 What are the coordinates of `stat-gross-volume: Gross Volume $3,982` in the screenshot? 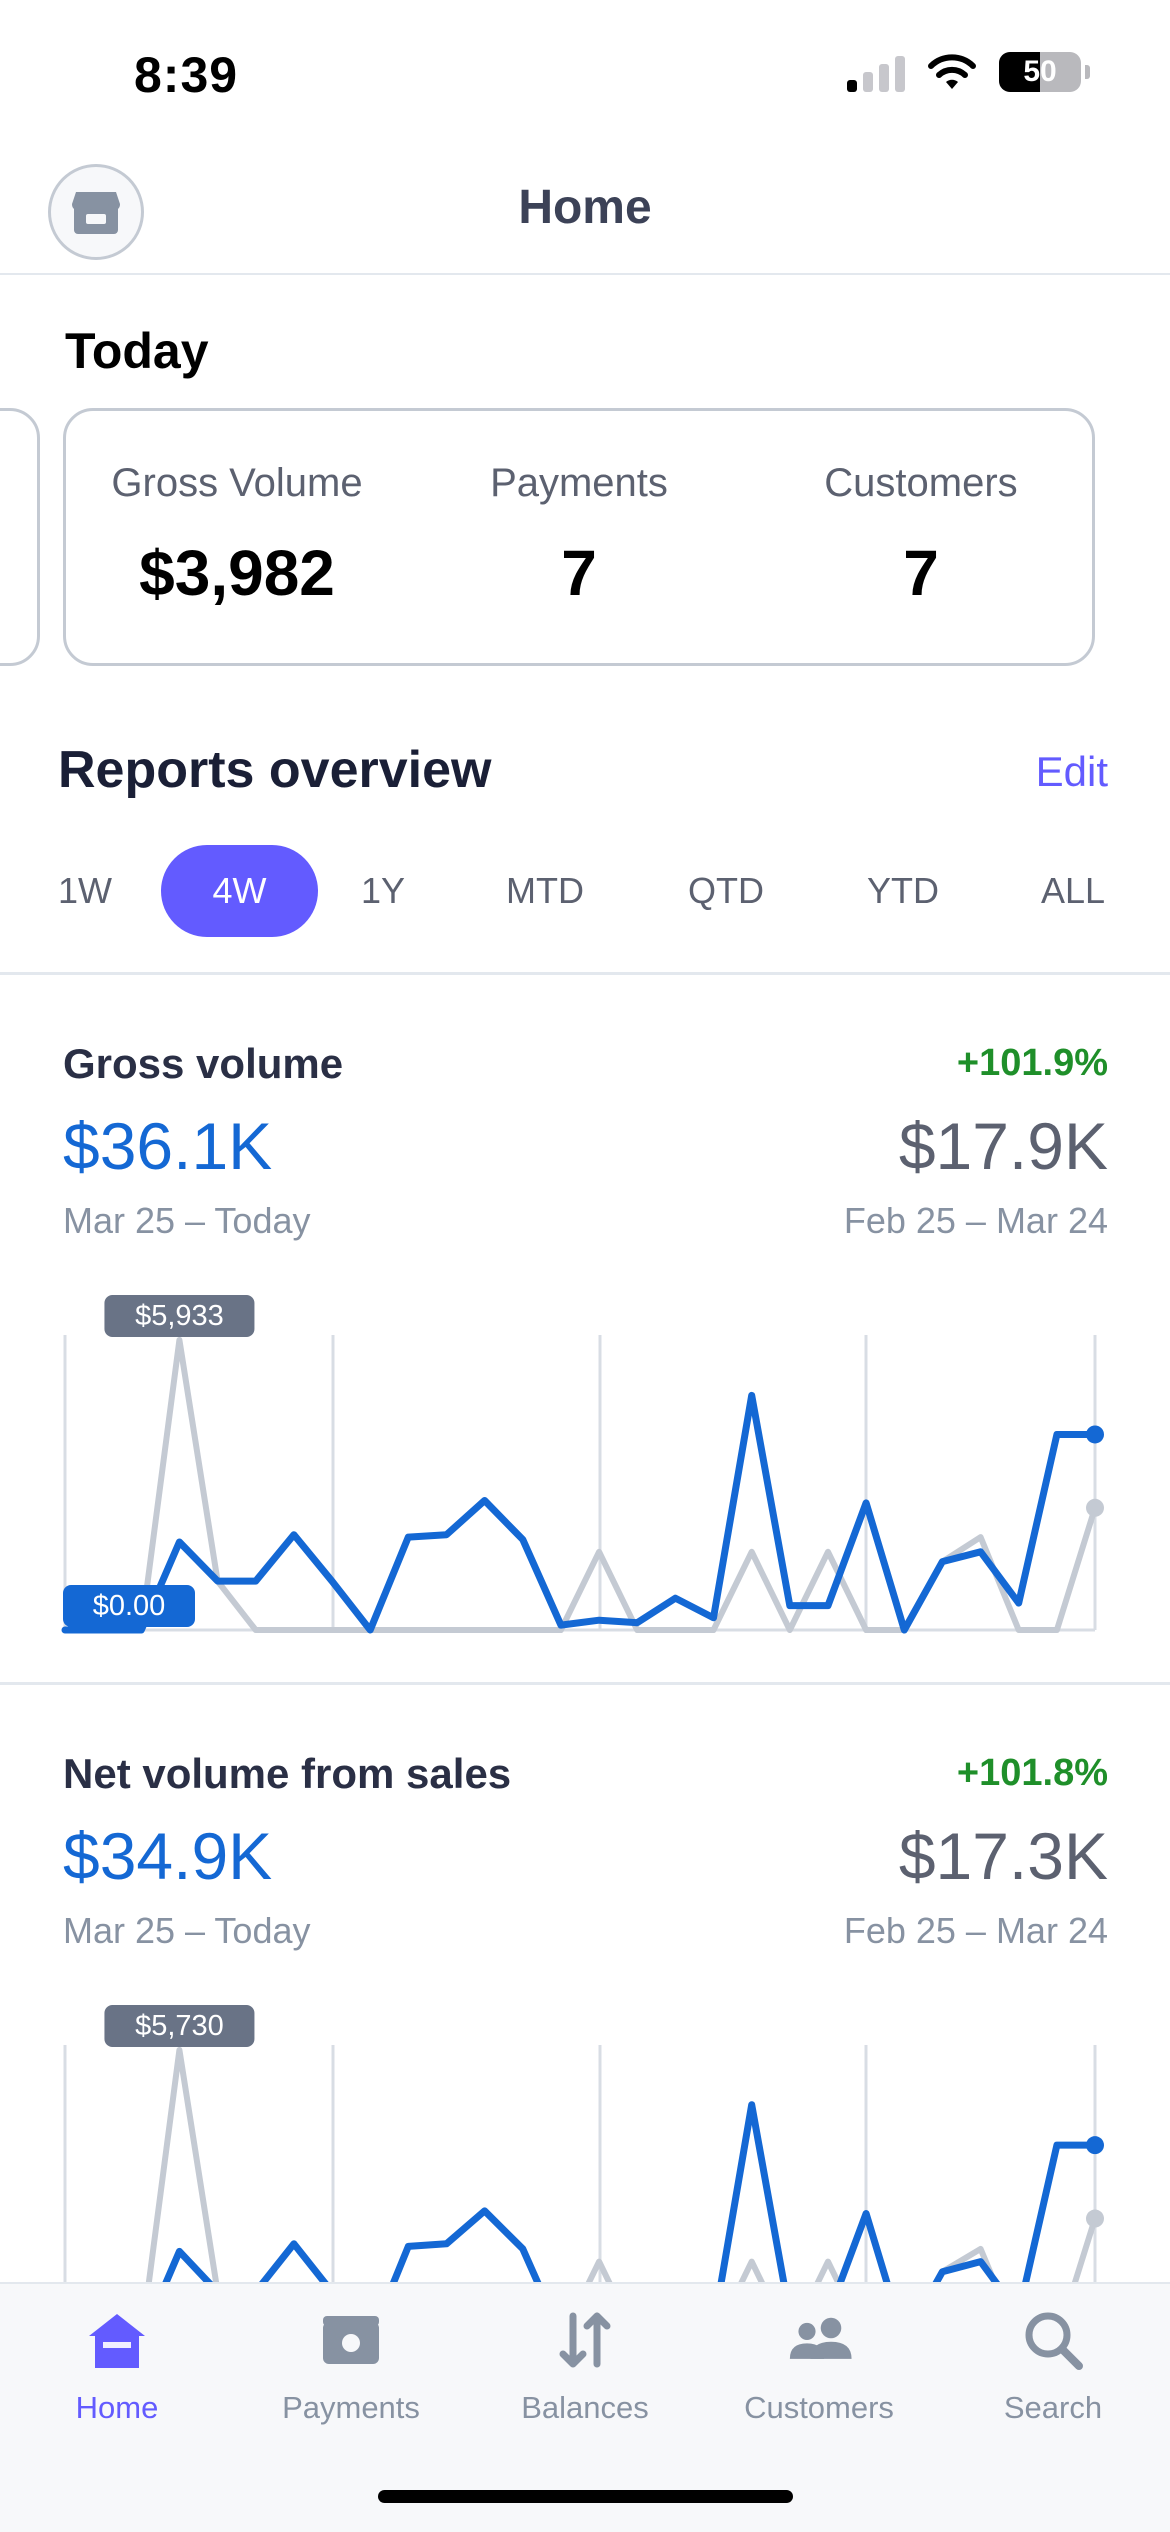 It's located at (237, 537).